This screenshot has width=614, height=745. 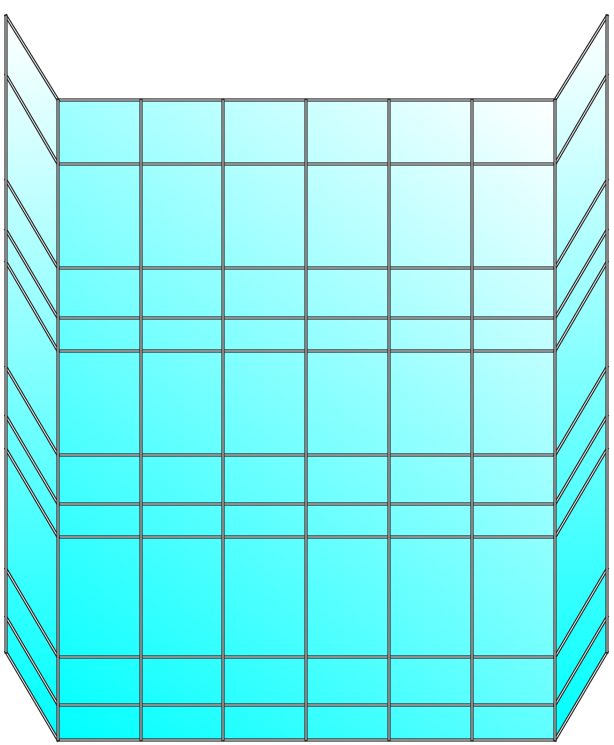 What do you see at coordinates (581, 661) in the screenshot?
I see `right-wall-row-line-9-highlight` at bounding box center [581, 661].